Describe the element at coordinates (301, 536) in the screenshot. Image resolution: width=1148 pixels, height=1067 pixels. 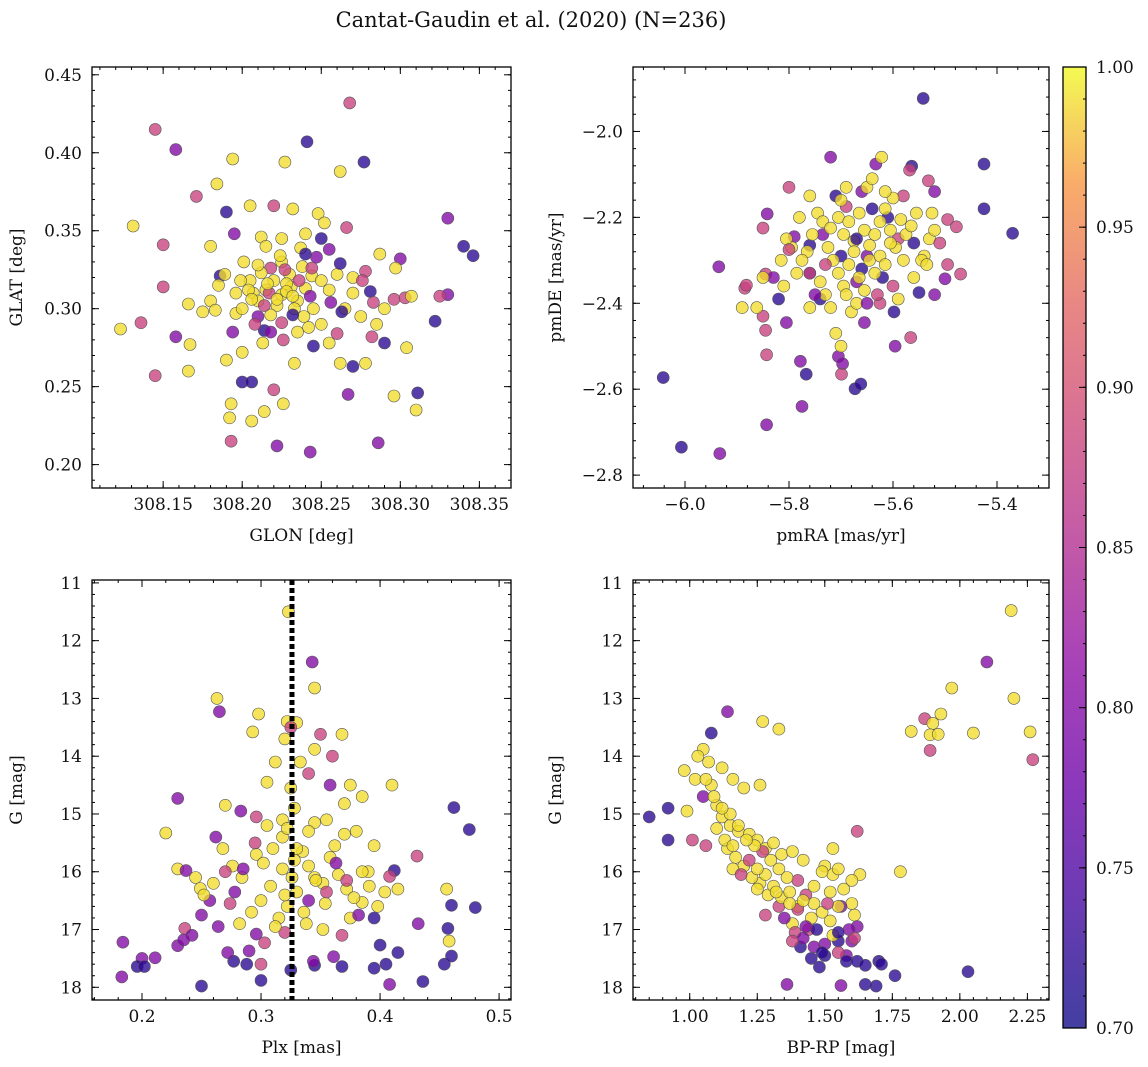
I see `x-axis-label: GLON [deg]` at that location.